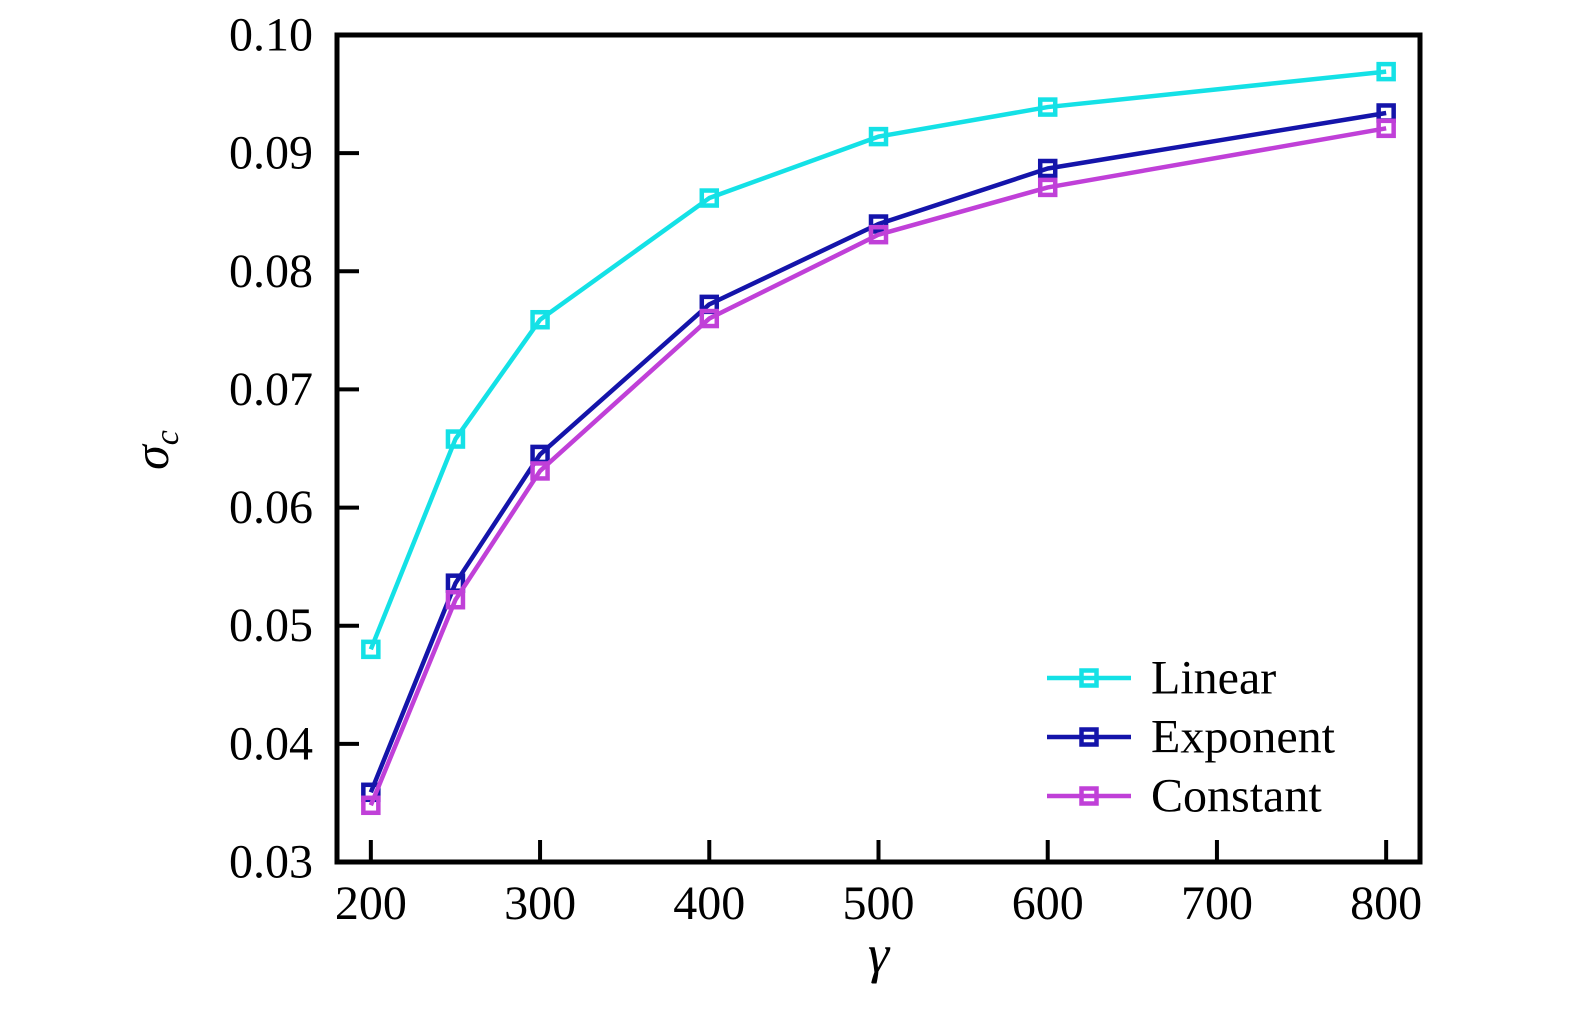 The width and height of the screenshot is (1575, 1014). I want to click on y-tick-label: 0.10, so click(271, 35).